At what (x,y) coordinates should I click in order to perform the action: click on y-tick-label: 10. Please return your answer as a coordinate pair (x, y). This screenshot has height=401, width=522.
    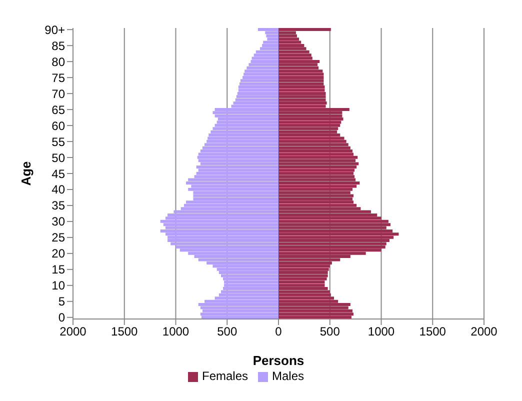
    Looking at the image, I should click on (59, 285).